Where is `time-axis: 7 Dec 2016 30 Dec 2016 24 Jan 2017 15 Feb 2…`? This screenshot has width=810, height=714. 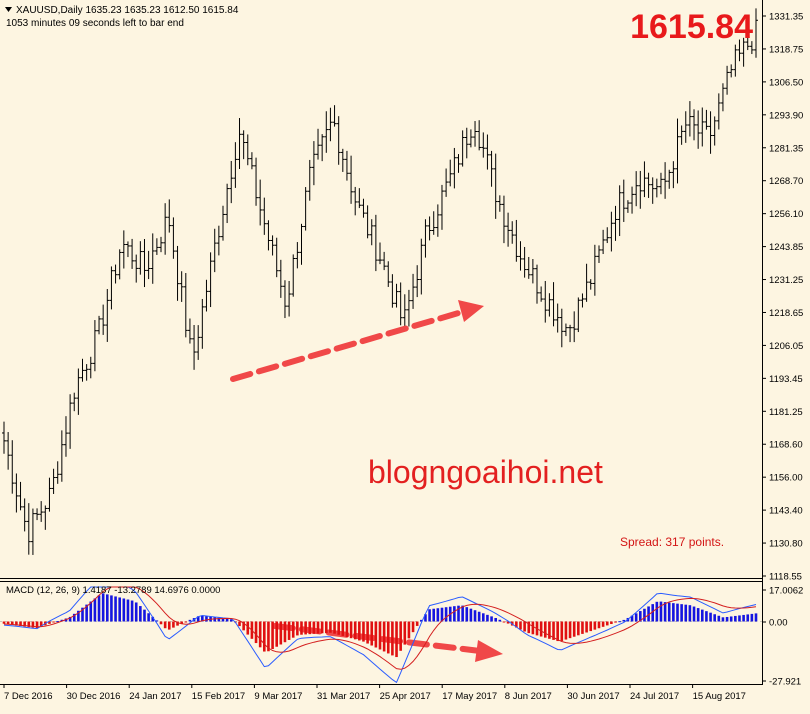
time-axis: 7 Dec 2016 30 Dec 2016 24 Jan 2017 15 Feb 2… is located at coordinates (374, 693).